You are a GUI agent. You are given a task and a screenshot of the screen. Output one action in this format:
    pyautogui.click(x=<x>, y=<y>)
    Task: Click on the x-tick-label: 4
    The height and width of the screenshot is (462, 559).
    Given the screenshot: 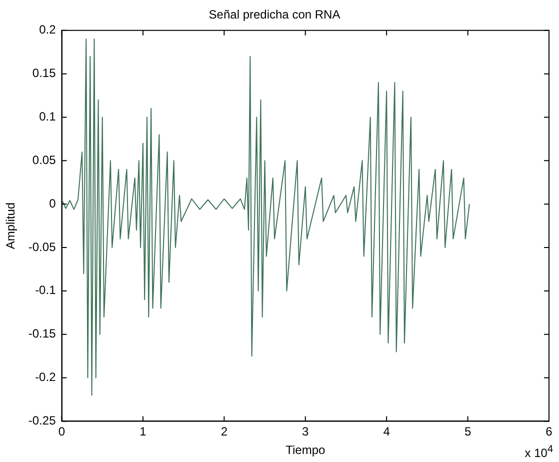 What is the action you would take?
    pyautogui.click(x=386, y=431)
    